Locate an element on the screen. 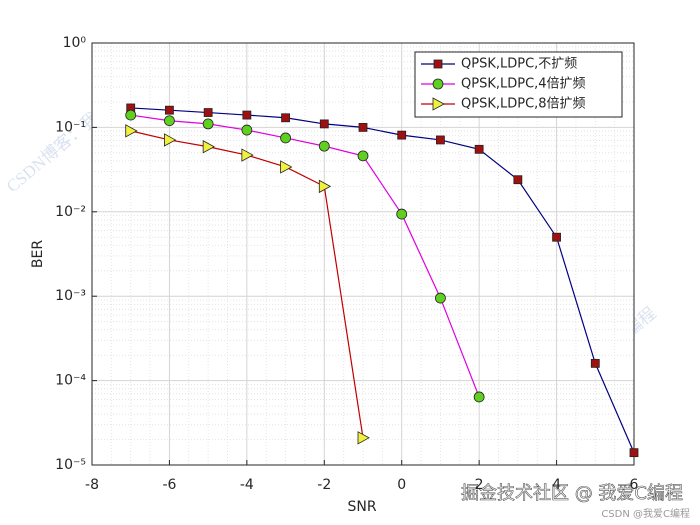 The height and width of the screenshot is (525, 700). y-axis-label: BER is located at coordinates (38, 254).